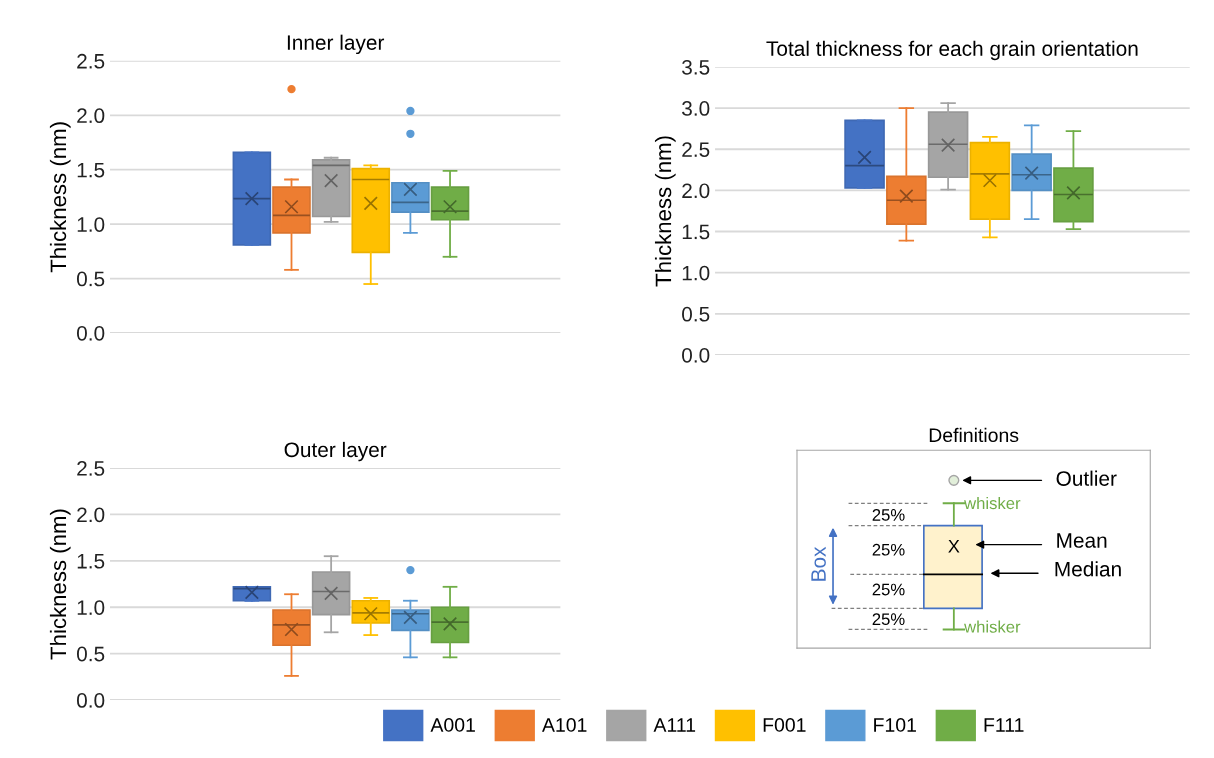  What do you see at coordinates (696, 67) in the screenshot?
I see `y-tick-label: 3.5` at bounding box center [696, 67].